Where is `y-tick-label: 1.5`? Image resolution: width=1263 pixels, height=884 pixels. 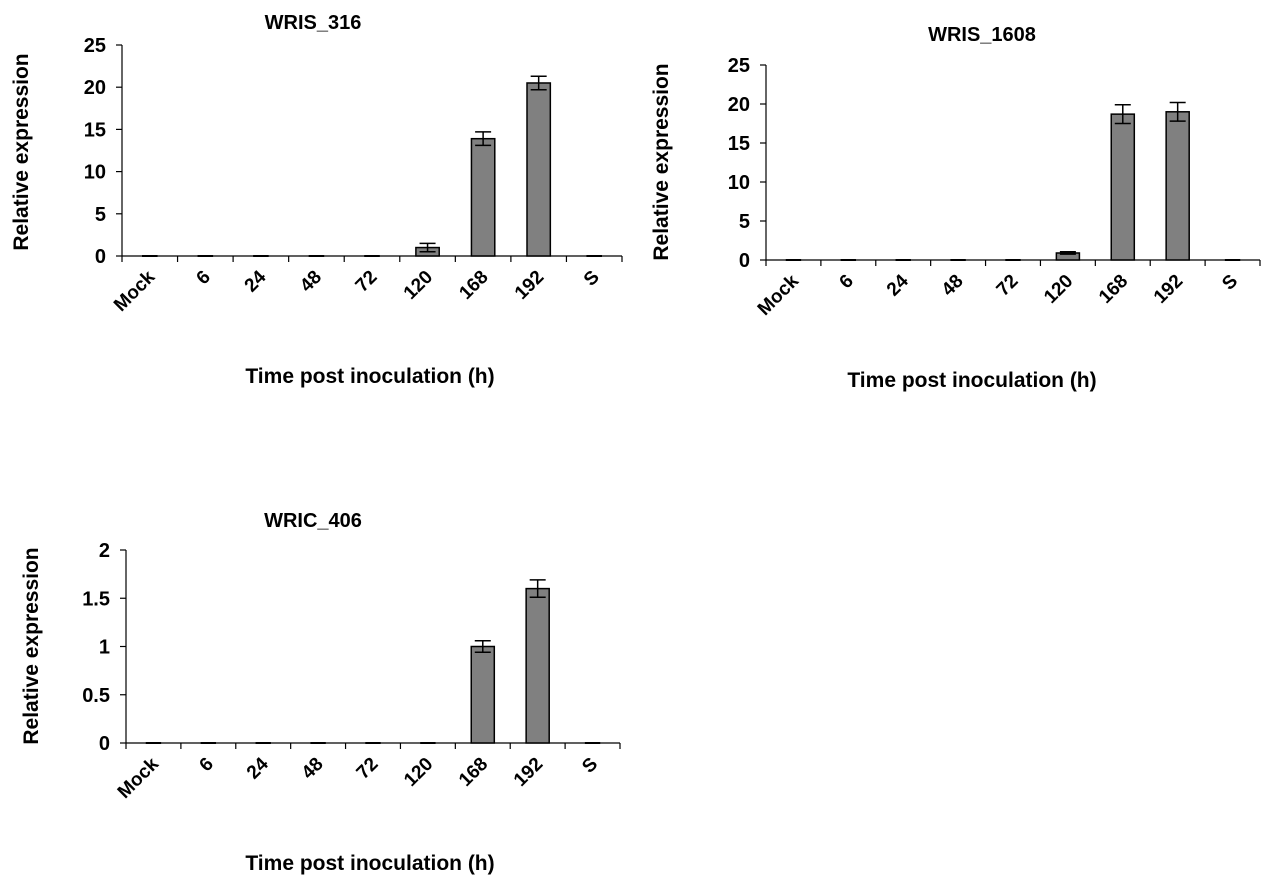
y-tick-label: 1.5 is located at coordinates (96, 599).